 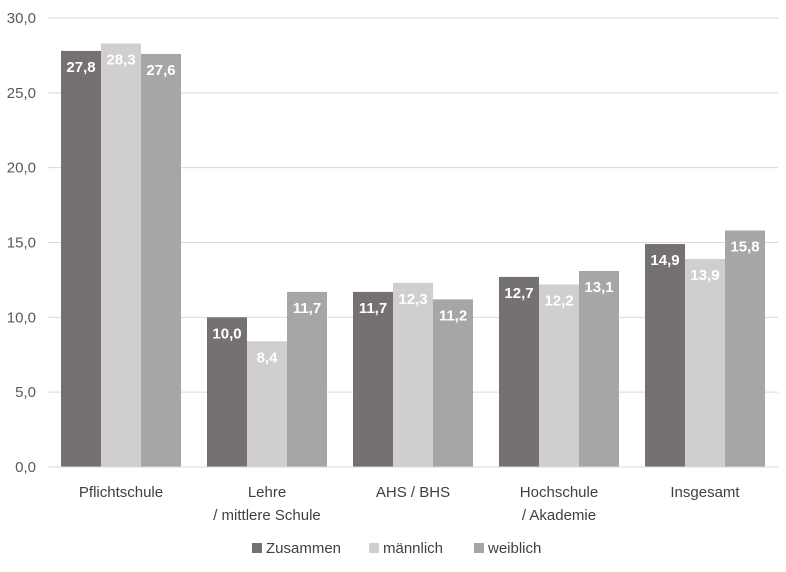 I want to click on legend-label: Zusammen, so click(x=303, y=548).